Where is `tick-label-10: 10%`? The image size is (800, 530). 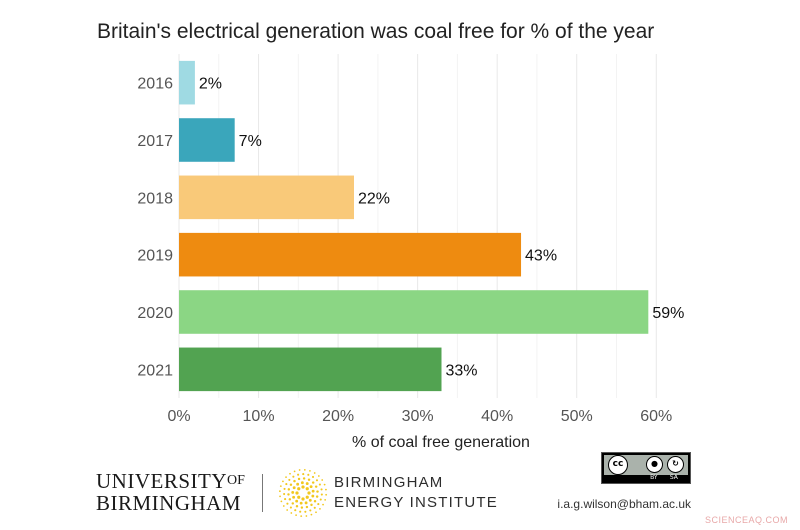 tick-label-10: 10% is located at coordinates (259, 416).